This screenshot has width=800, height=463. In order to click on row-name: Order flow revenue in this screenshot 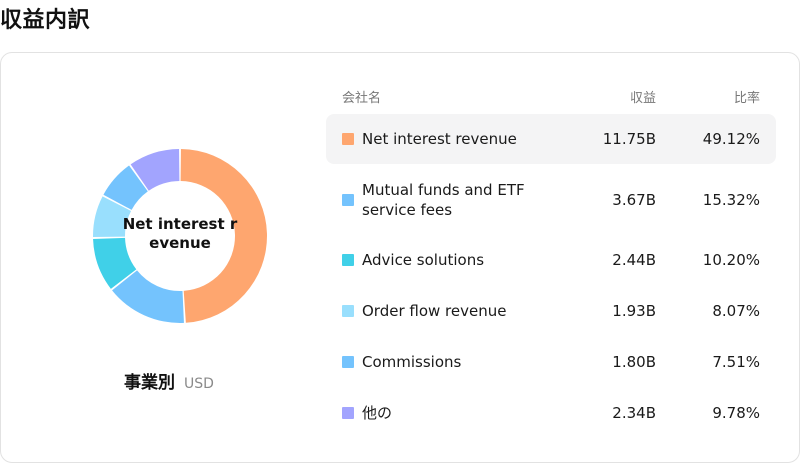, I will do `click(434, 311)`.